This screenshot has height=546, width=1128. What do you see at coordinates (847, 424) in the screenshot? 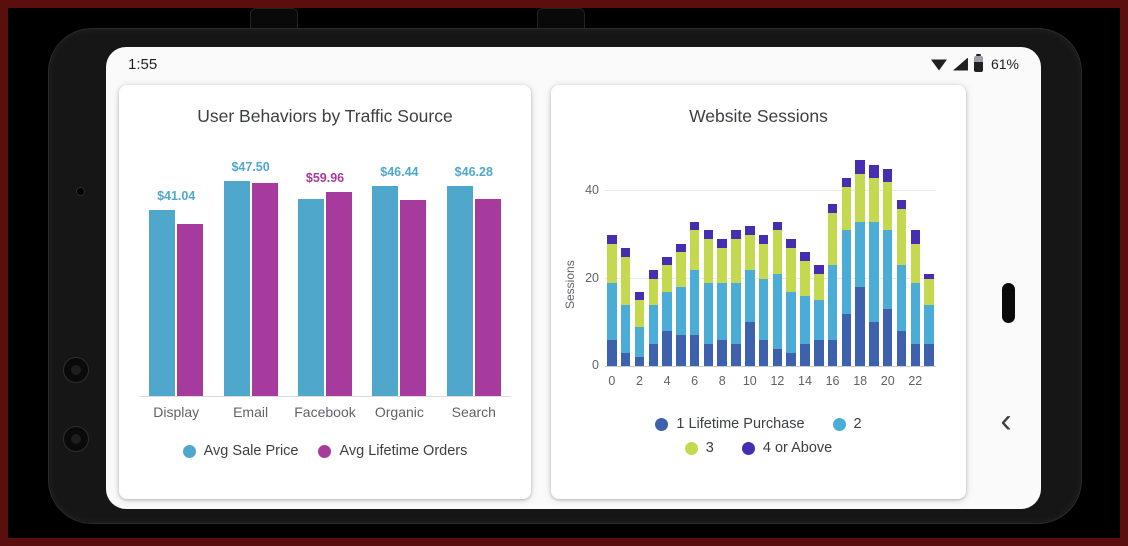
I see `legend-item: 2` at bounding box center [847, 424].